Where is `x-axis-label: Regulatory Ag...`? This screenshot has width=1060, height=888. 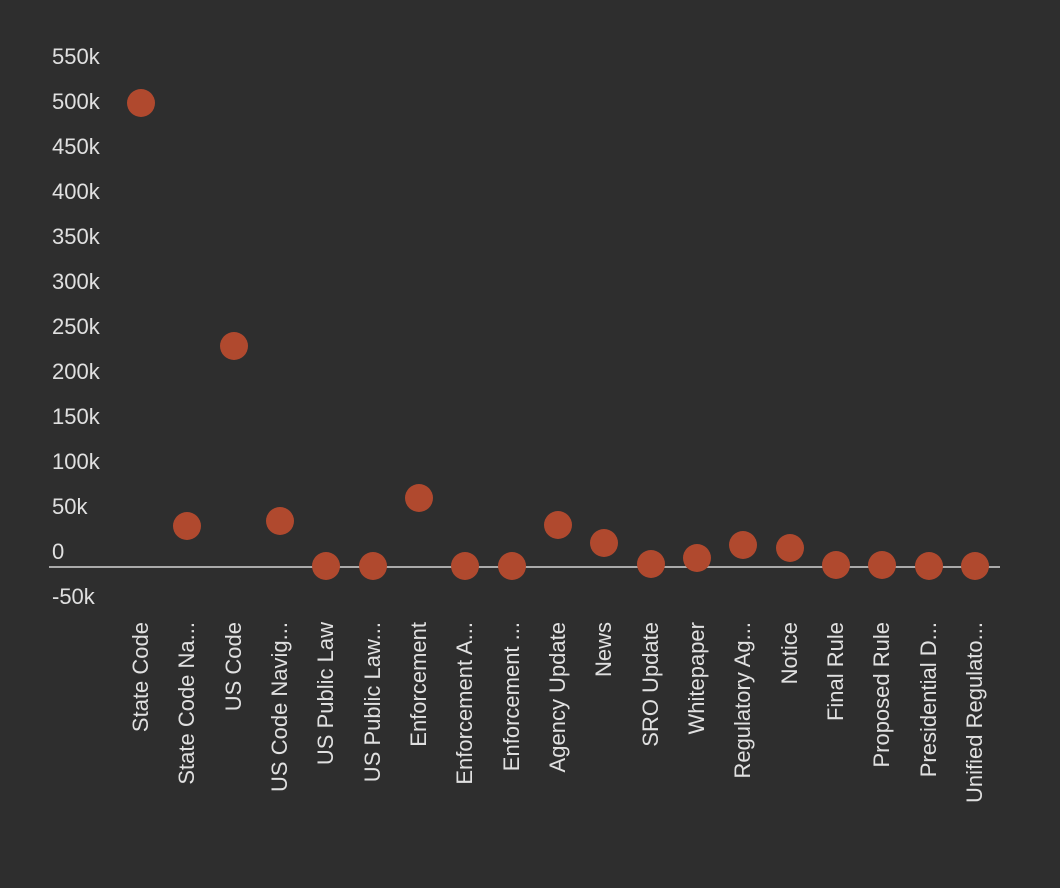 x-axis-label: Regulatory Ag... is located at coordinates (743, 700).